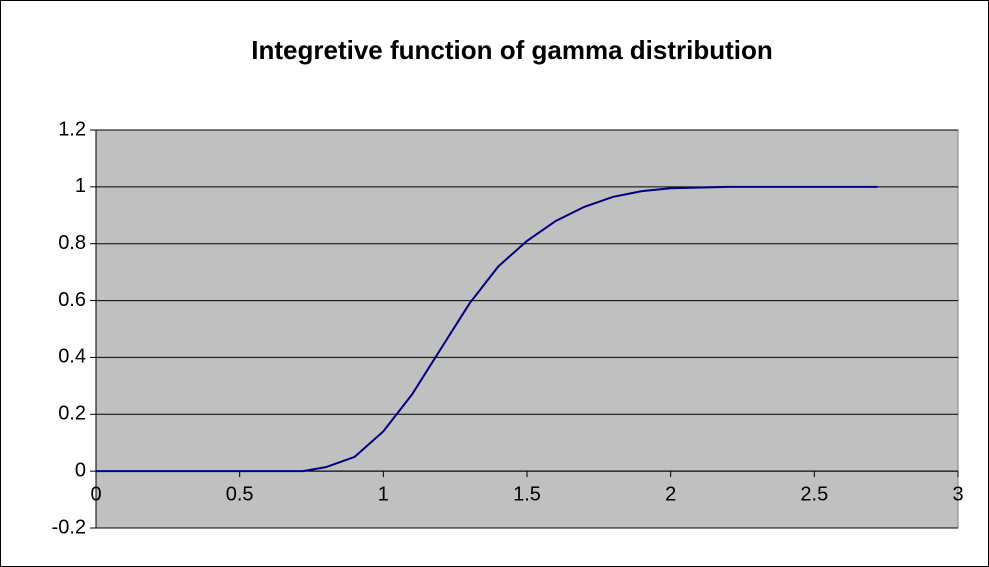 Image resolution: width=989 pixels, height=567 pixels. Describe the element at coordinates (814, 494) in the screenshot. I see `x-tick-label: 2.5` at that location.